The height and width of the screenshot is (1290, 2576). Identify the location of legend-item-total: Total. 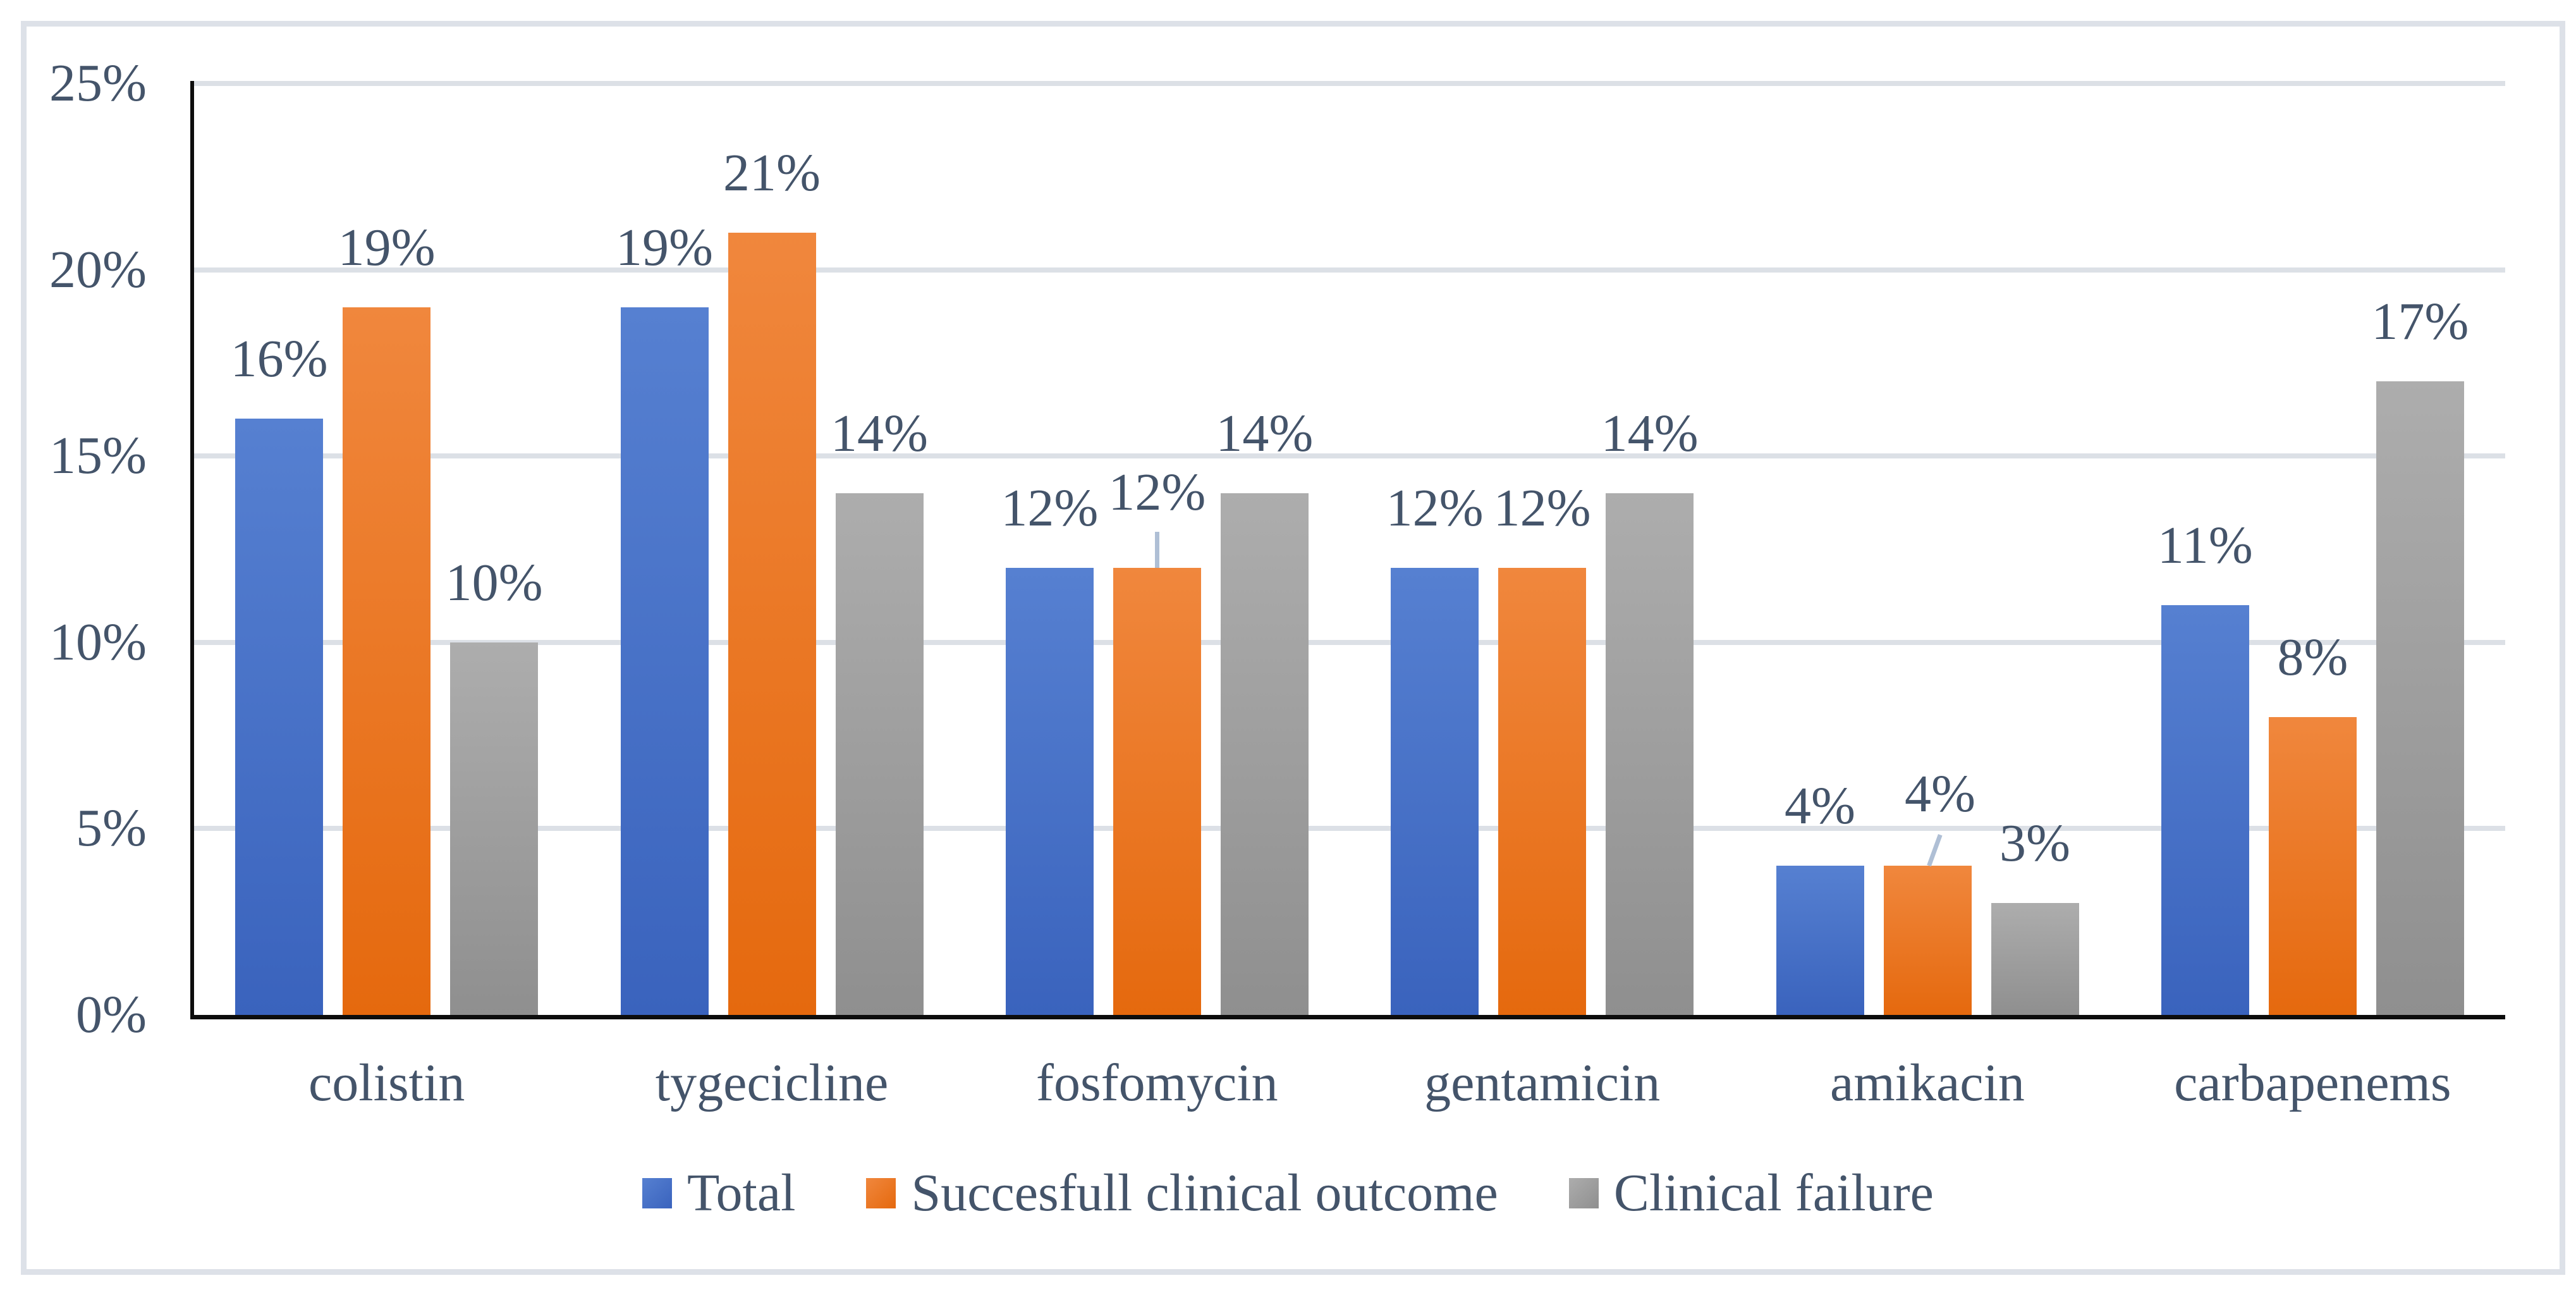
(718, 1193).